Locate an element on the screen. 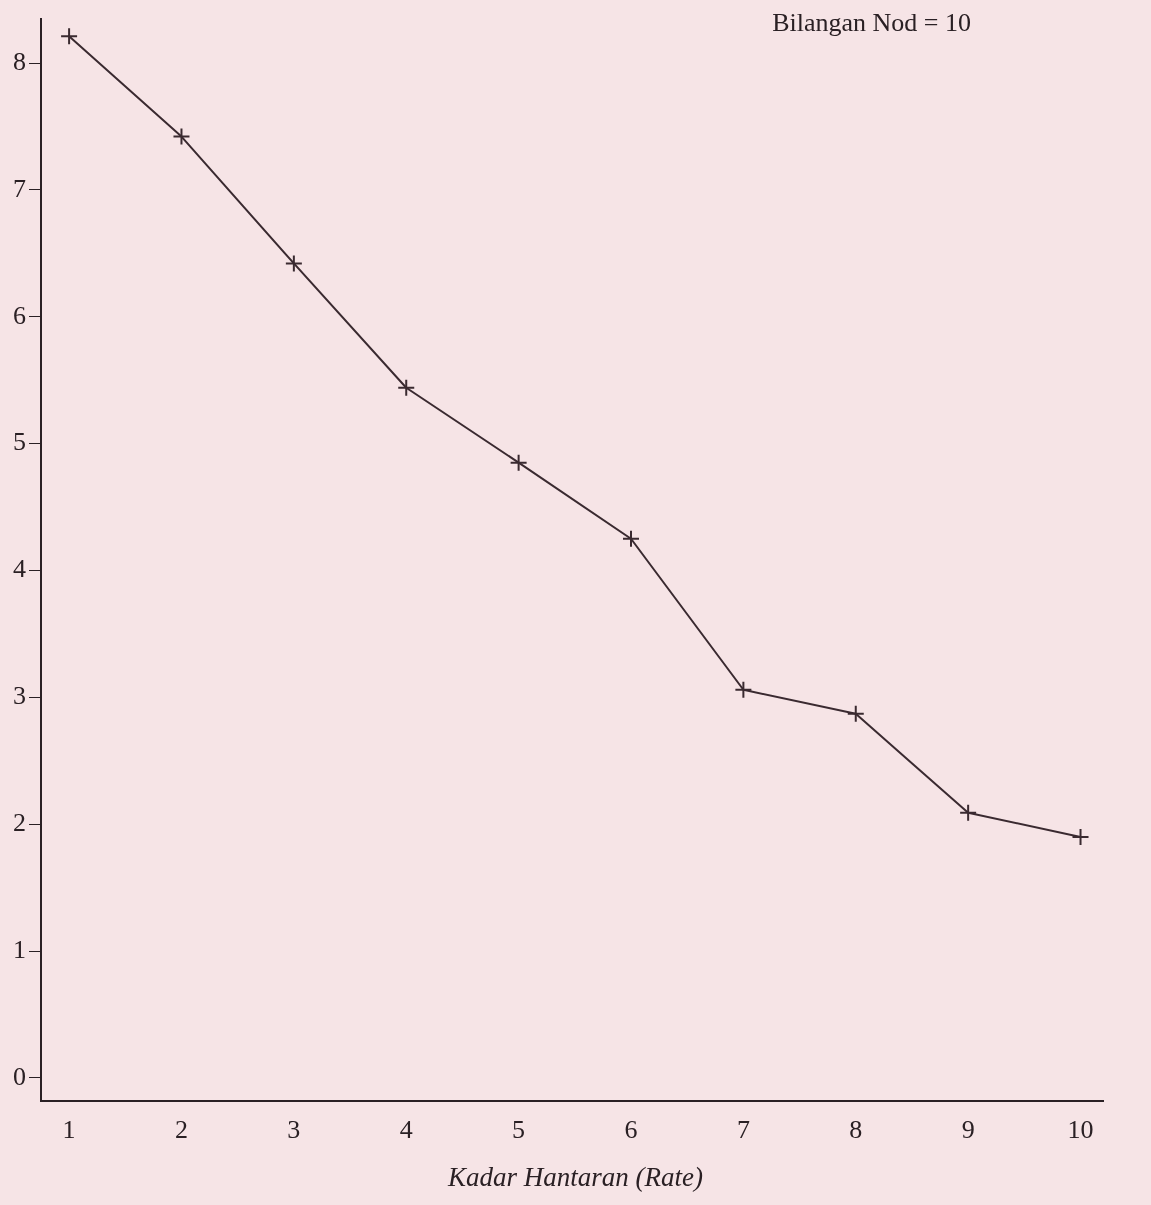 The image size is (1151, 1205). x-axis-title: Kadar Hantaran (Rate) is located at coordinates (575, 1177).